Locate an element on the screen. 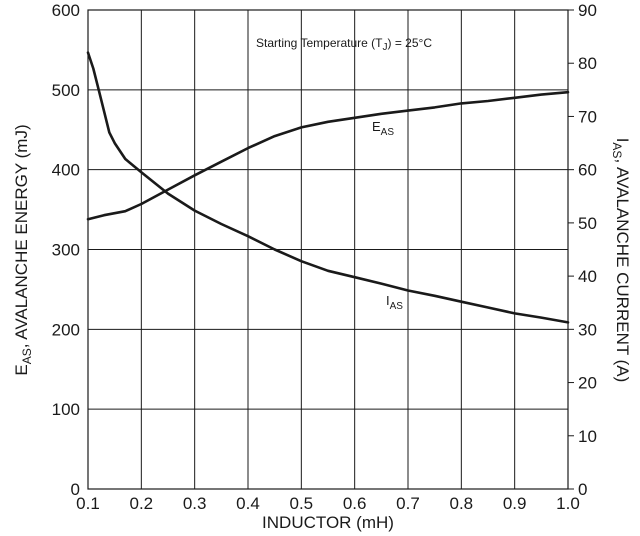  x-axis-label: INDUCTOR (mH) is located at coordinates (328, 522).